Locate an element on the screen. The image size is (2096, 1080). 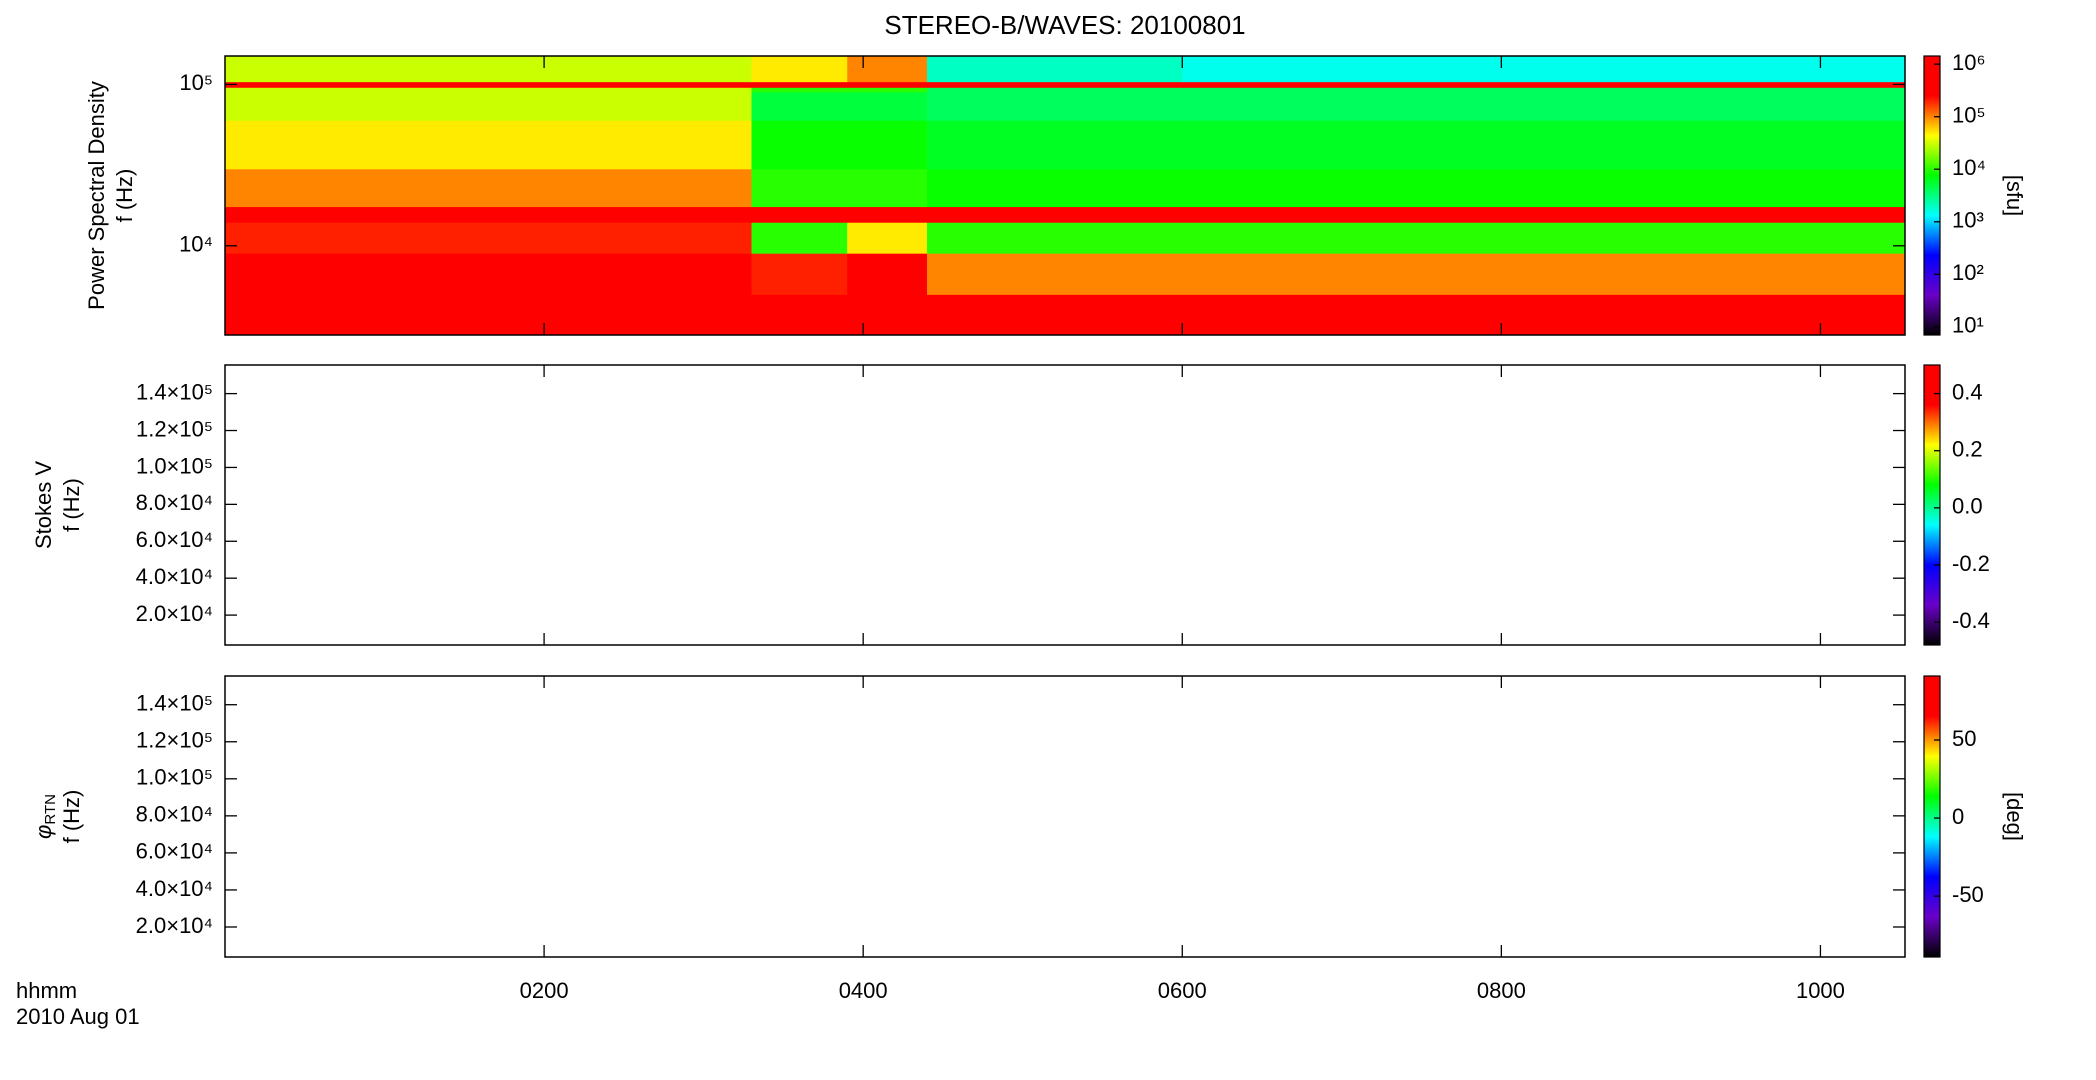
colorbar-tick-label: 0.4 is located at coordinates (1967, 391).